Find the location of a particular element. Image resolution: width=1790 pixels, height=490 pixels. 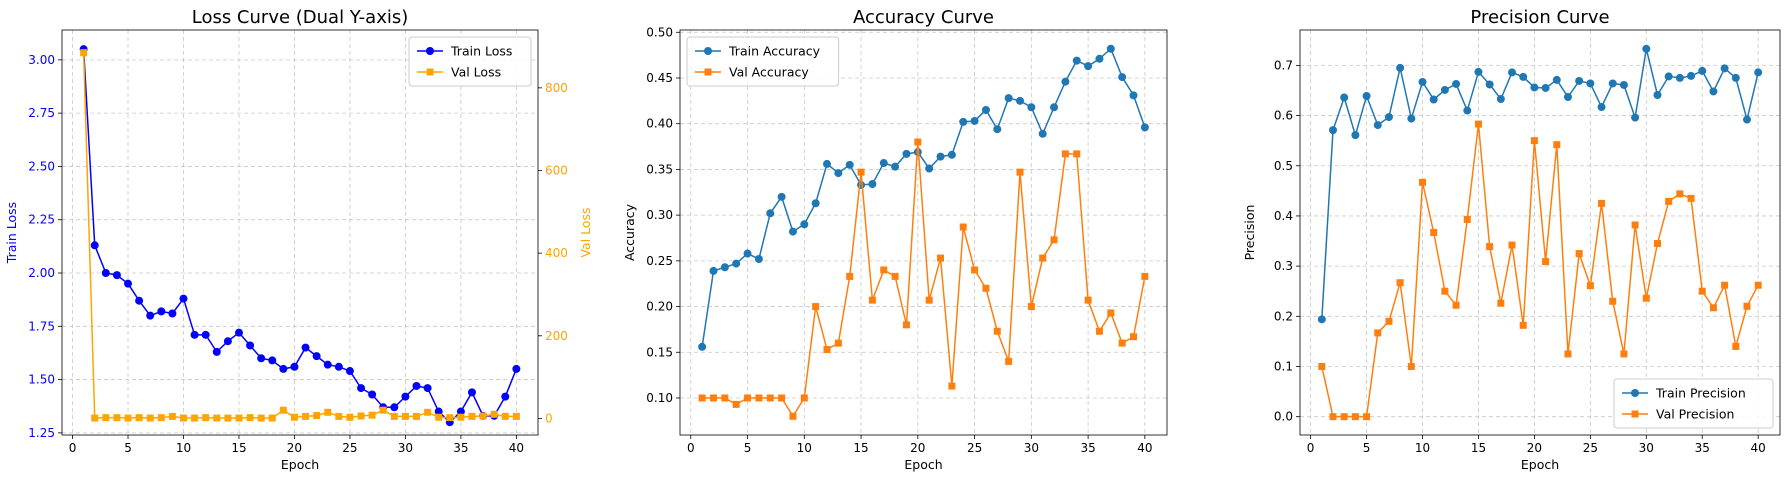

y-right-tick-label: 800 is located at coordinates (556, 88).